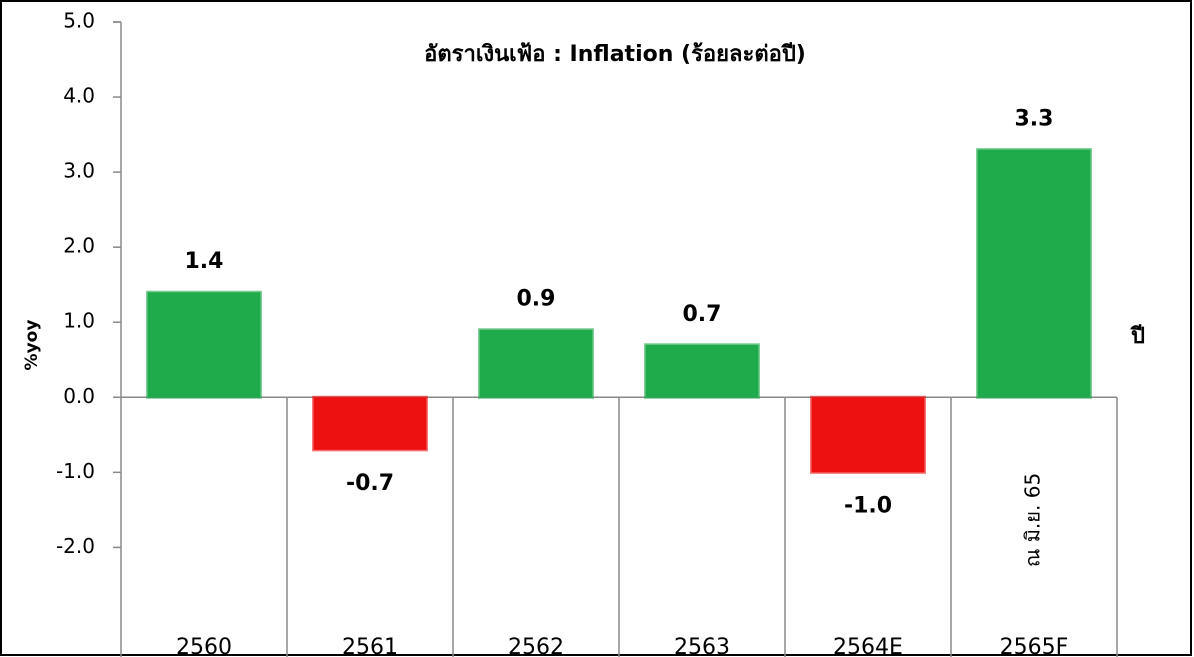 Image resolution: width=1194 pixels, height=657 pixels. I want to click on x-tick-label: 2561, so click(370, 646).